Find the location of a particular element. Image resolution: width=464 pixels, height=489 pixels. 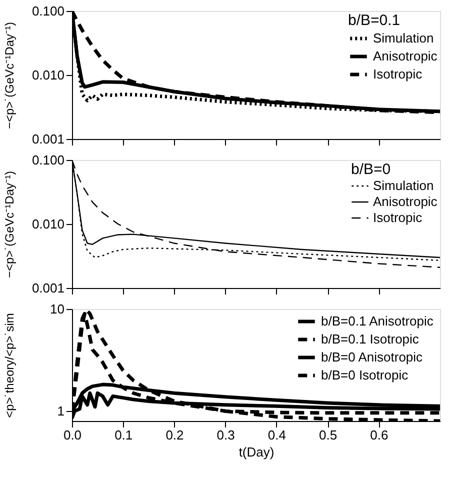

legend-title: b/B=0 is located at coordinates (371, 169).